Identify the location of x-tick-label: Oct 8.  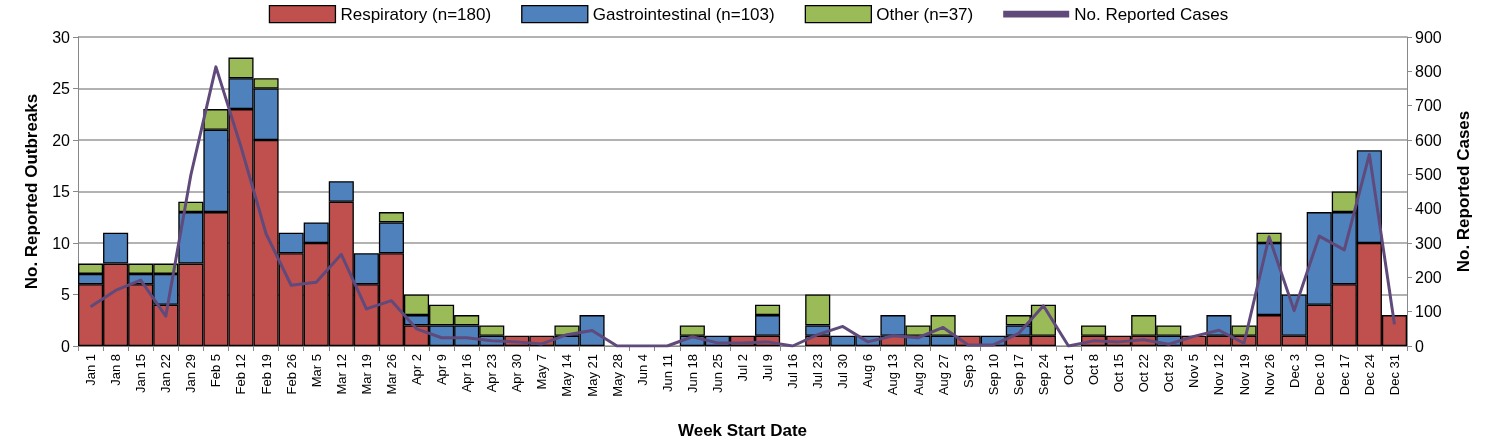
(1094, 370).